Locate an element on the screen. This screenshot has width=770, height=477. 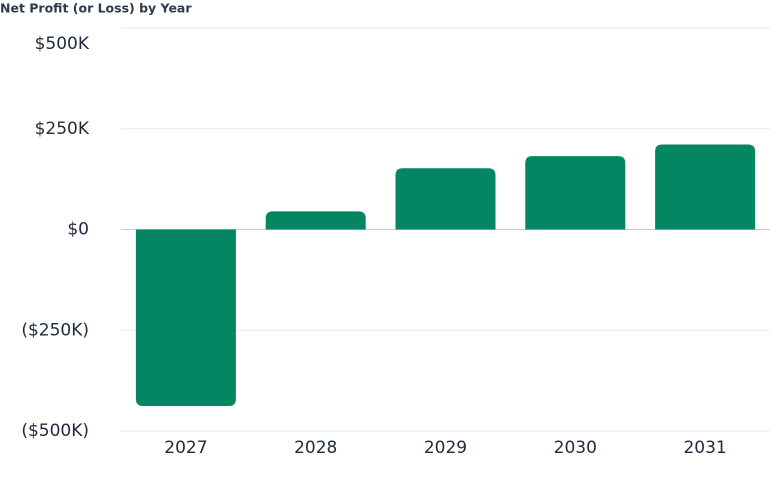
chart-title: Net Profit (or Loss) by Year is located at coordinates (96, 8).